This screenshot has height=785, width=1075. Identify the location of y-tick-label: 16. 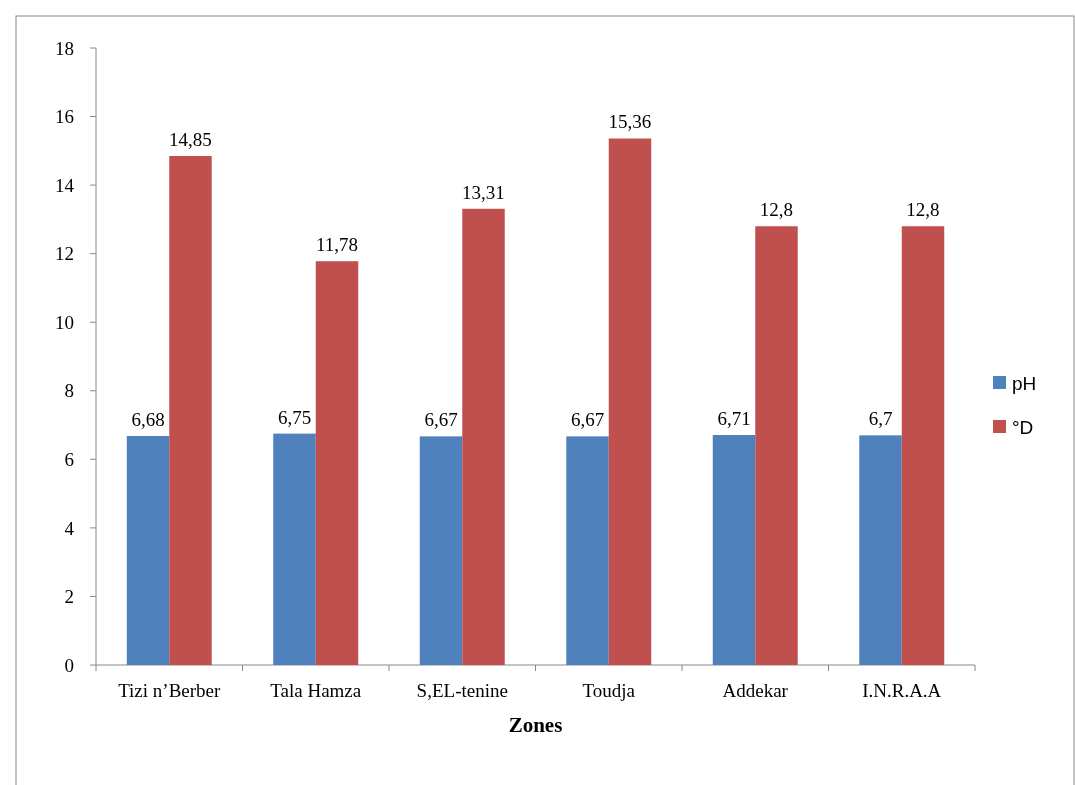
(64, 117).